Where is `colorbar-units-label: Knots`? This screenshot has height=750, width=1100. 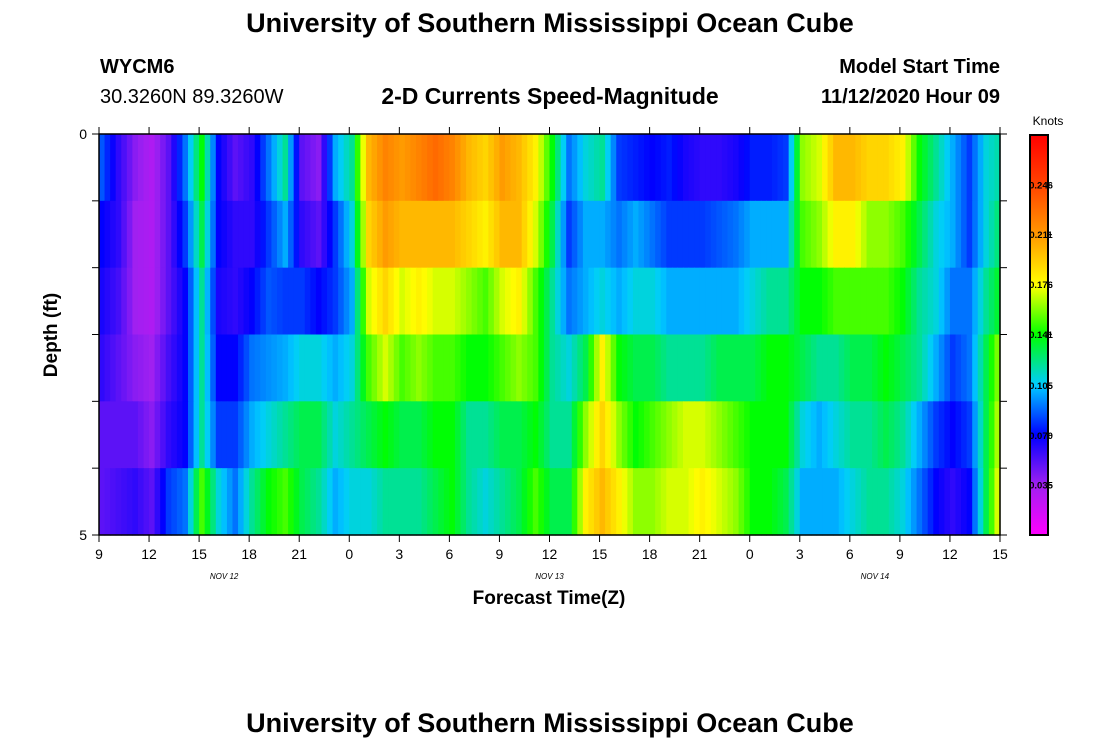
colorbar-units-label: Knots is located at coordinates (1048, 121).